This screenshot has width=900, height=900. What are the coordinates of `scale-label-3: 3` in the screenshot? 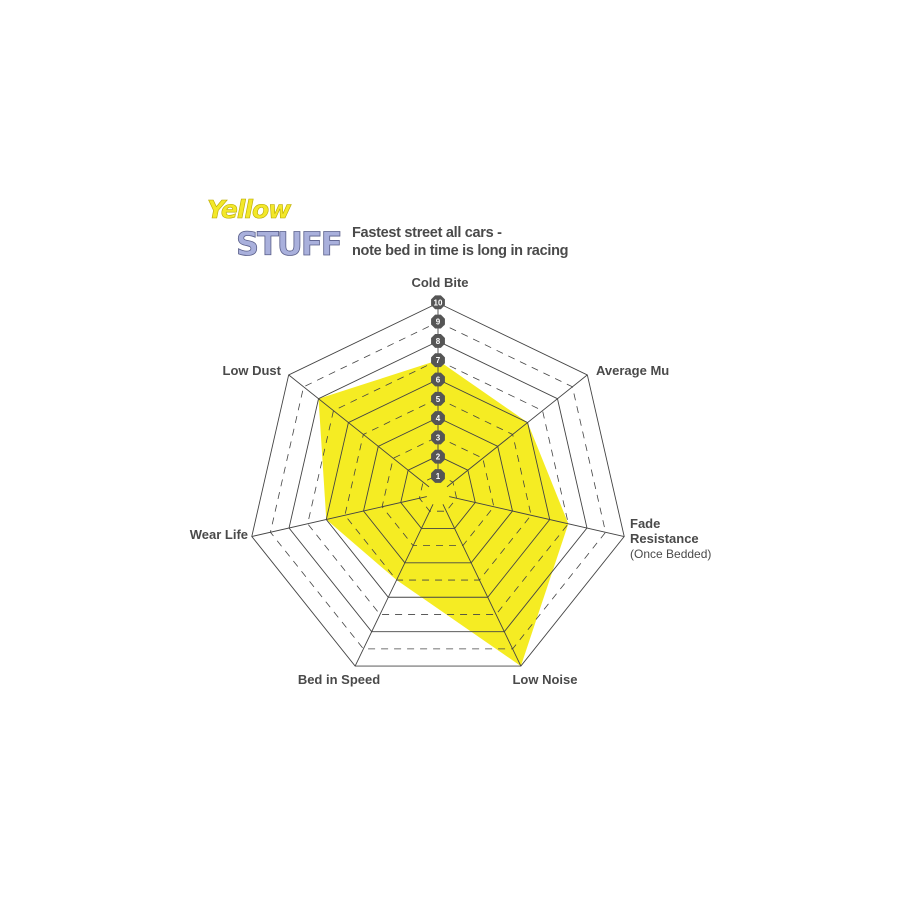 It's located at (438, 437).